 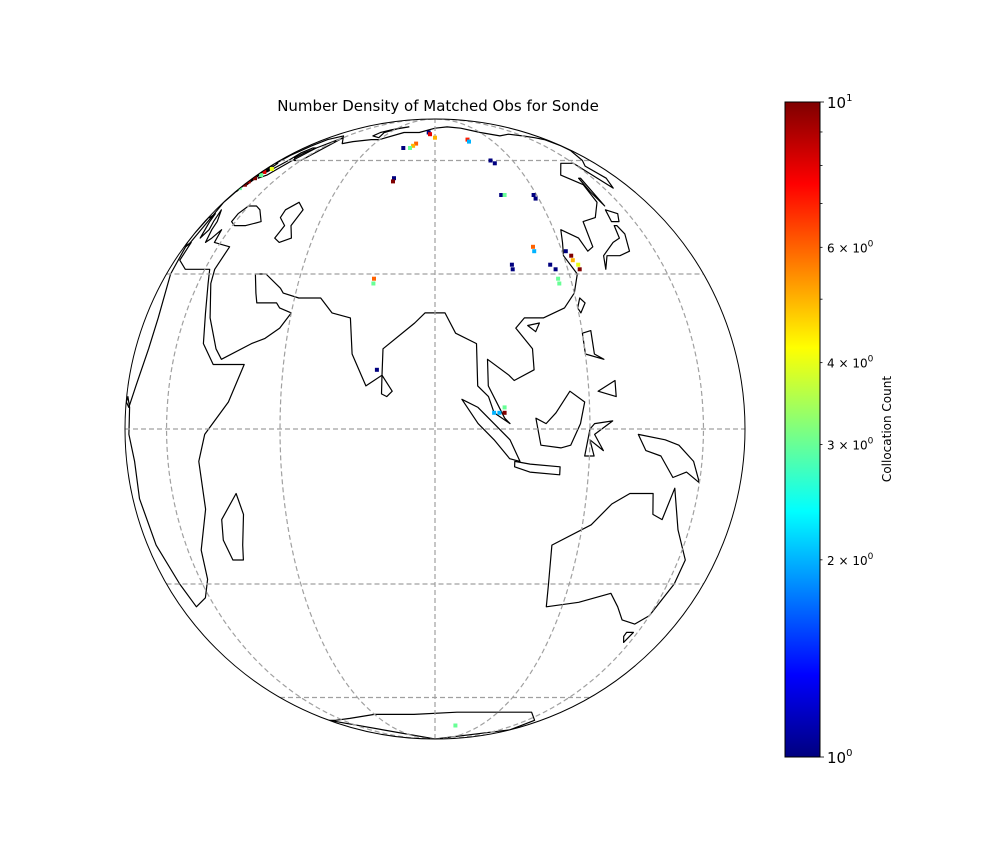 I want to click on sakhalin-coast, so click(x=592, y=192).